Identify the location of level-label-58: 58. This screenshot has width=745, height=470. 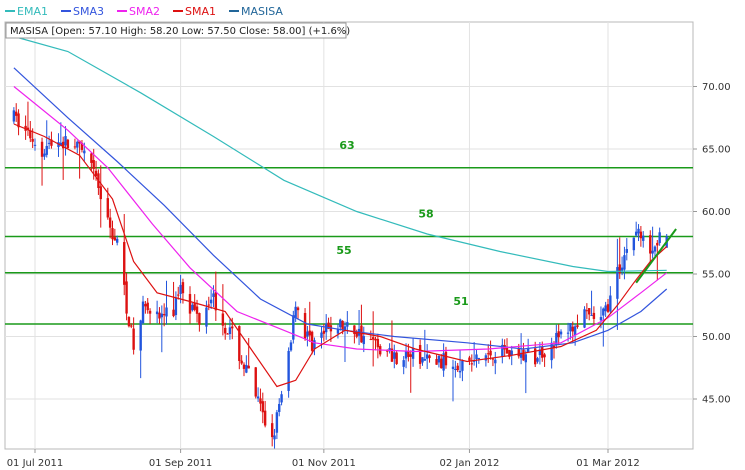
(425, 214).